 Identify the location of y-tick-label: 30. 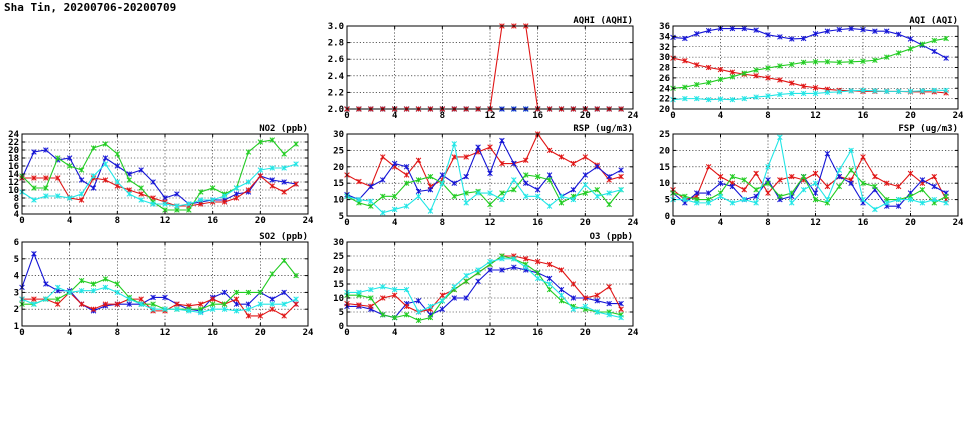
(664, 58).